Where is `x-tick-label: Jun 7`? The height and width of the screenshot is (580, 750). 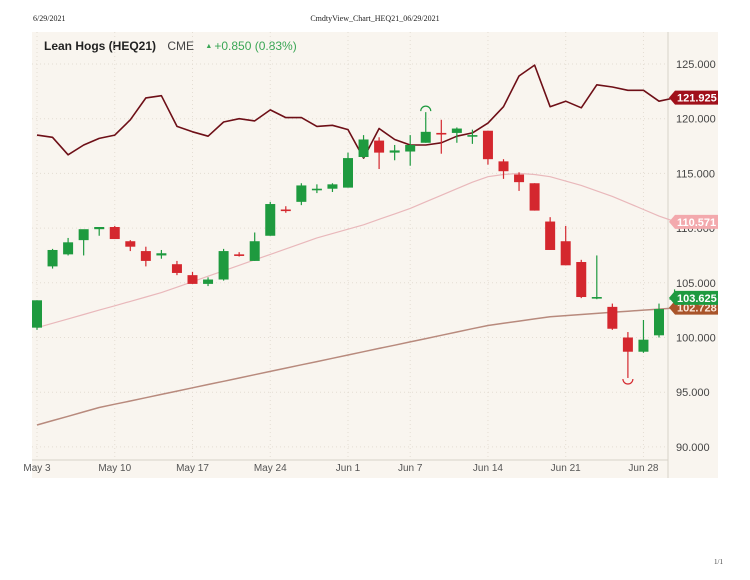 x-tick-label: Jun 7 is located at coordinates (410, 468).